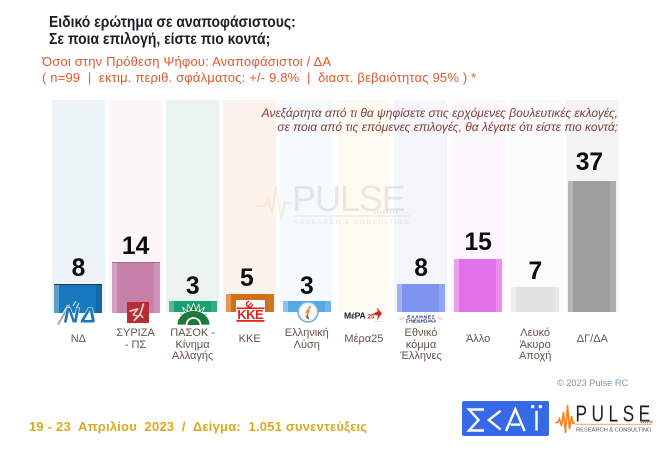 This screenshot has width=667, height=451. What do you see at coordinates (81, 316) in the screenshot?
I see `svg-text: ΝΔ` at bounding box center [81, 316].